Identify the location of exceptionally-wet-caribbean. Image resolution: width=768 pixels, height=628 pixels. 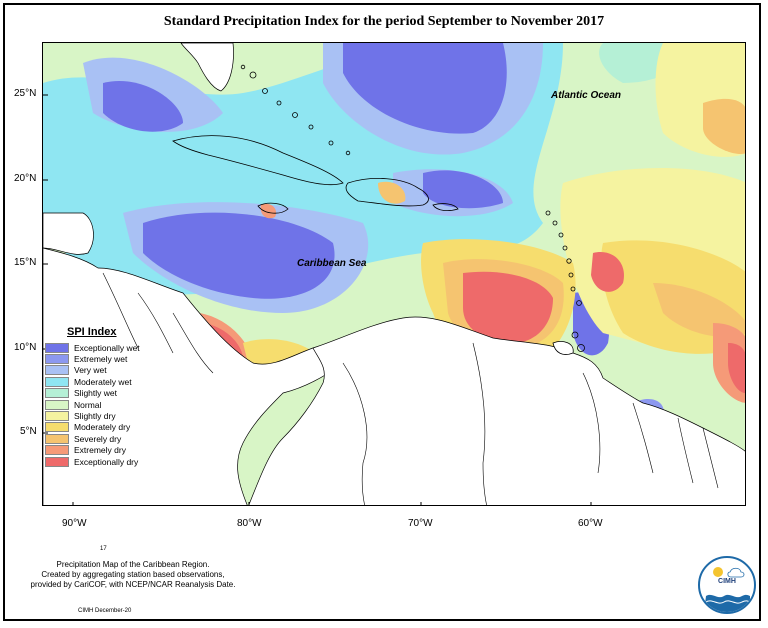
(239, 255).